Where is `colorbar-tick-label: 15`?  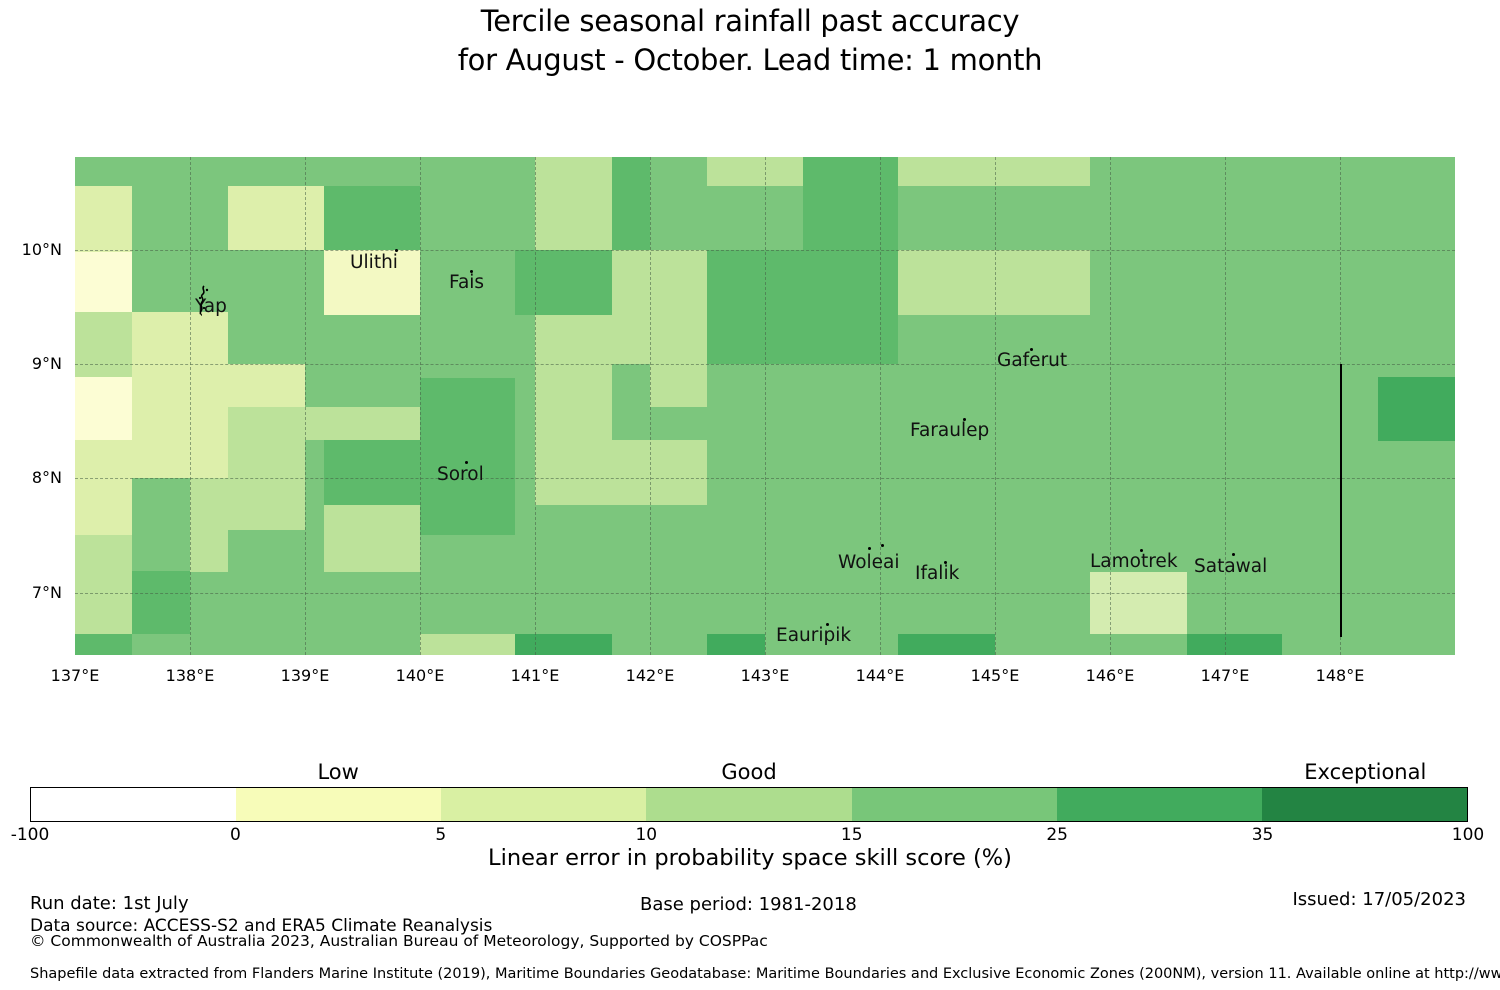
colorbar-tick-label: 15 is located at coordinates (851, 835).